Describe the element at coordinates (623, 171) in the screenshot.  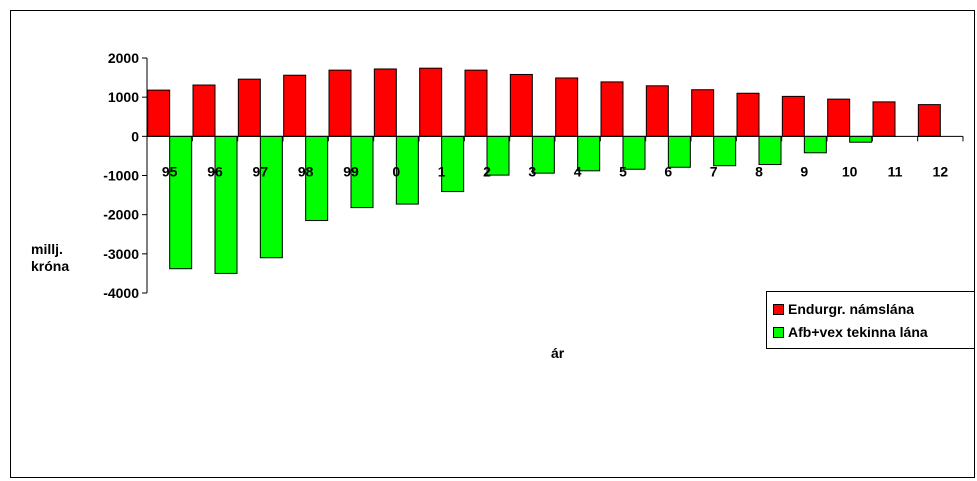
I see `x-tick-label: 5` at that location.